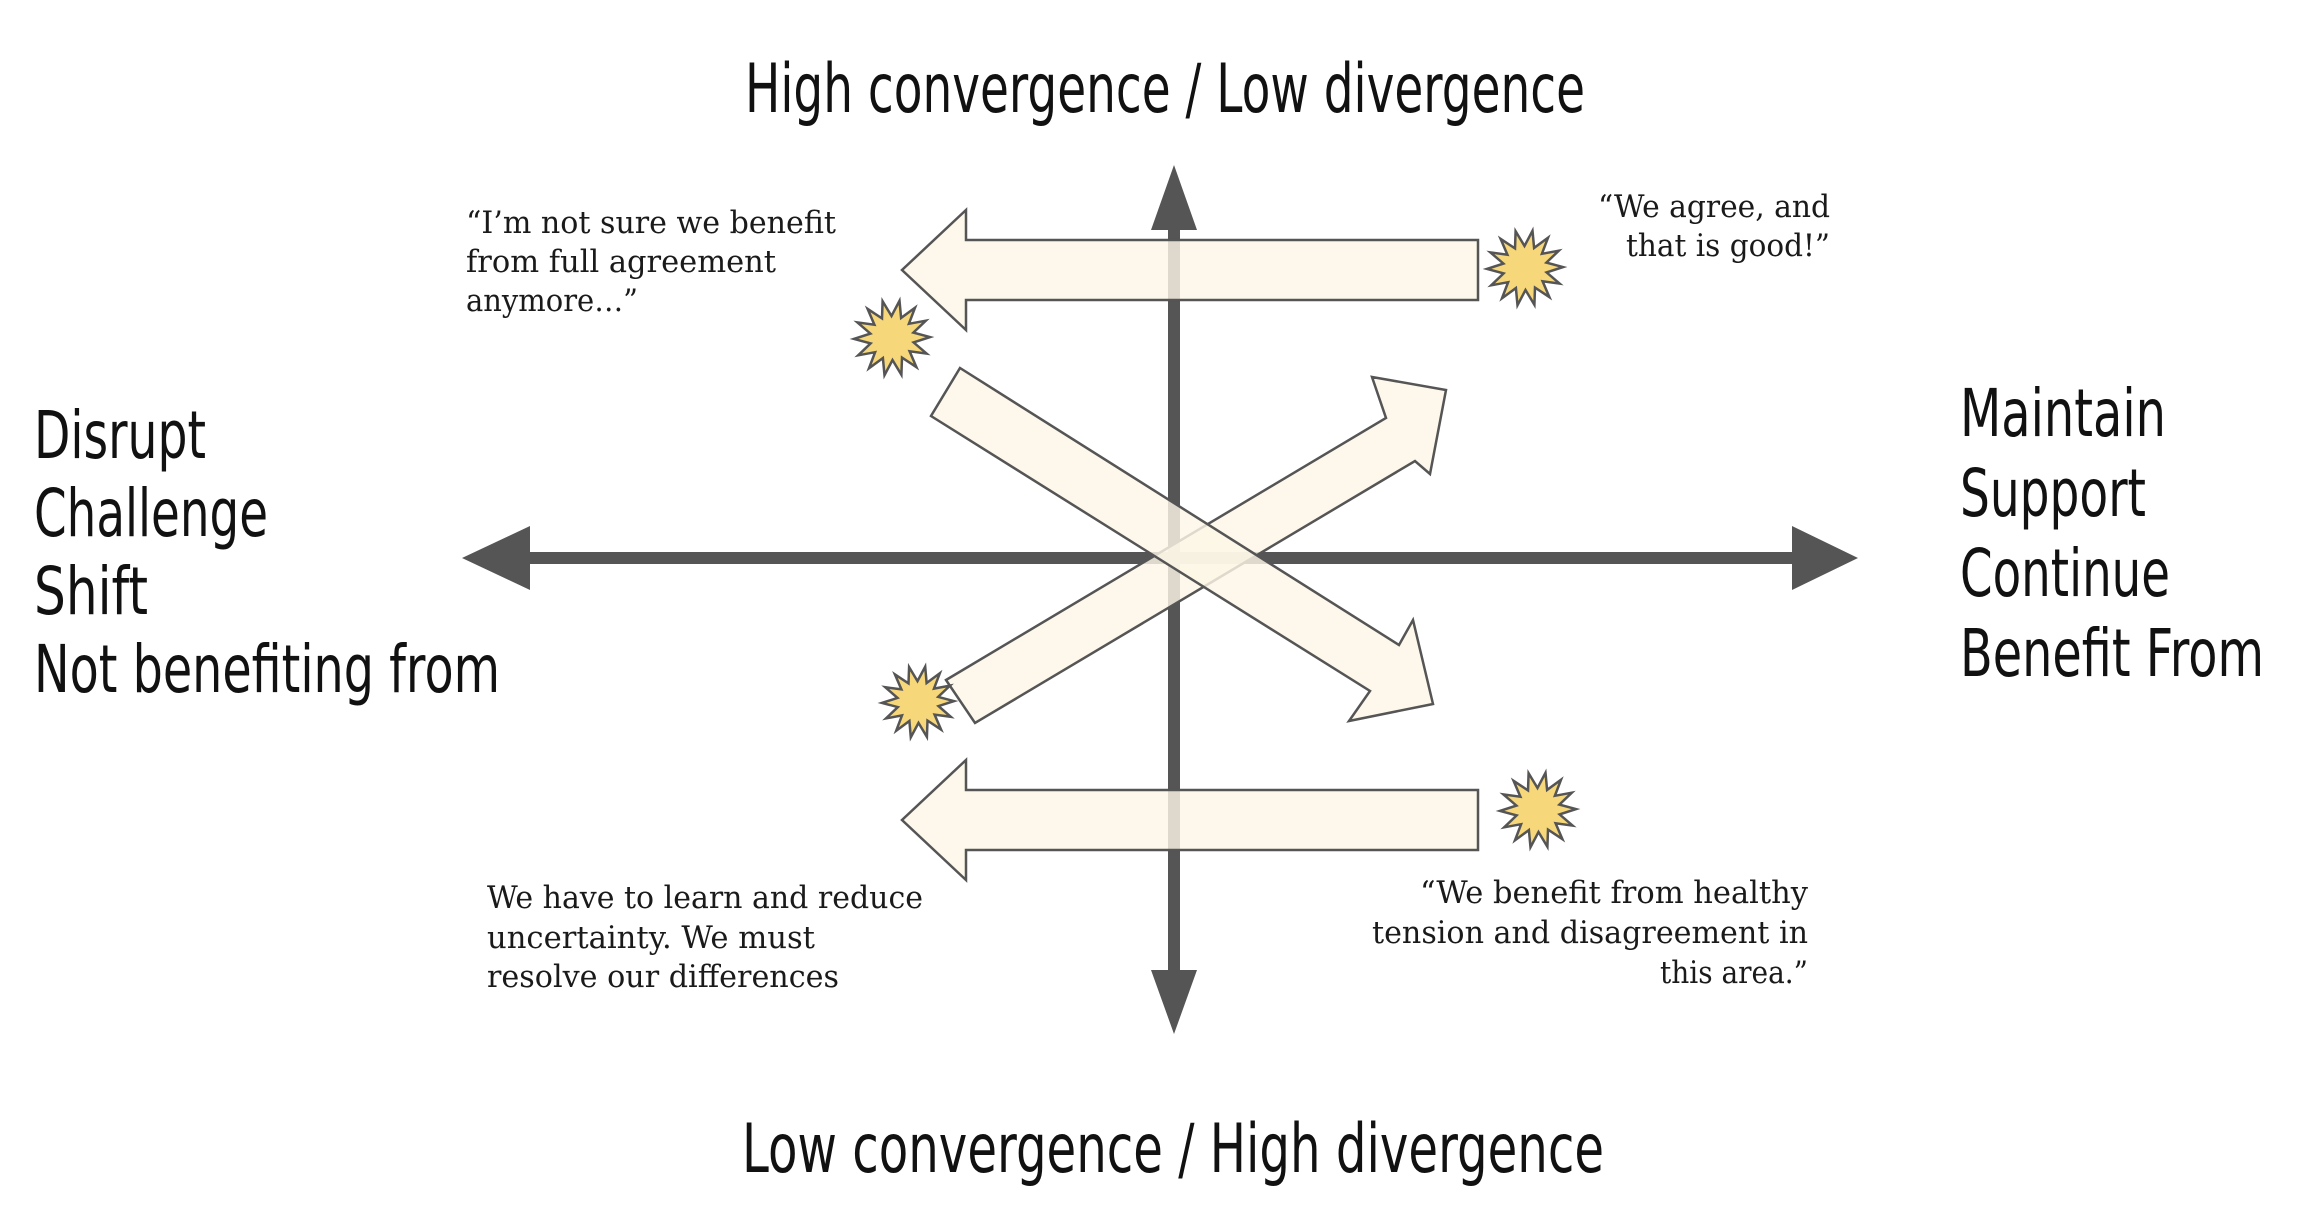 This screenshot has height=1222, width=2310. What do you see at coordinates (1728, 246) in the screenshot?
I see `quote-line: that is good!”` at bounding box center [1728, 246].